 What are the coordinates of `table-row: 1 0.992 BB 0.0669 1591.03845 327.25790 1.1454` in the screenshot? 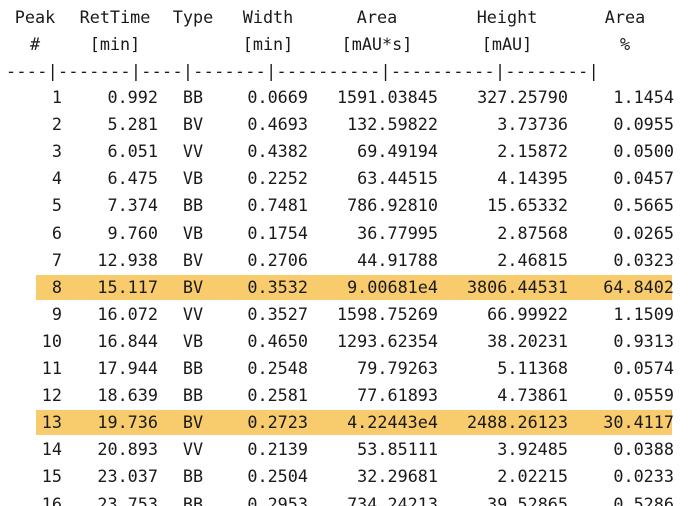 It's located at (346, 97).